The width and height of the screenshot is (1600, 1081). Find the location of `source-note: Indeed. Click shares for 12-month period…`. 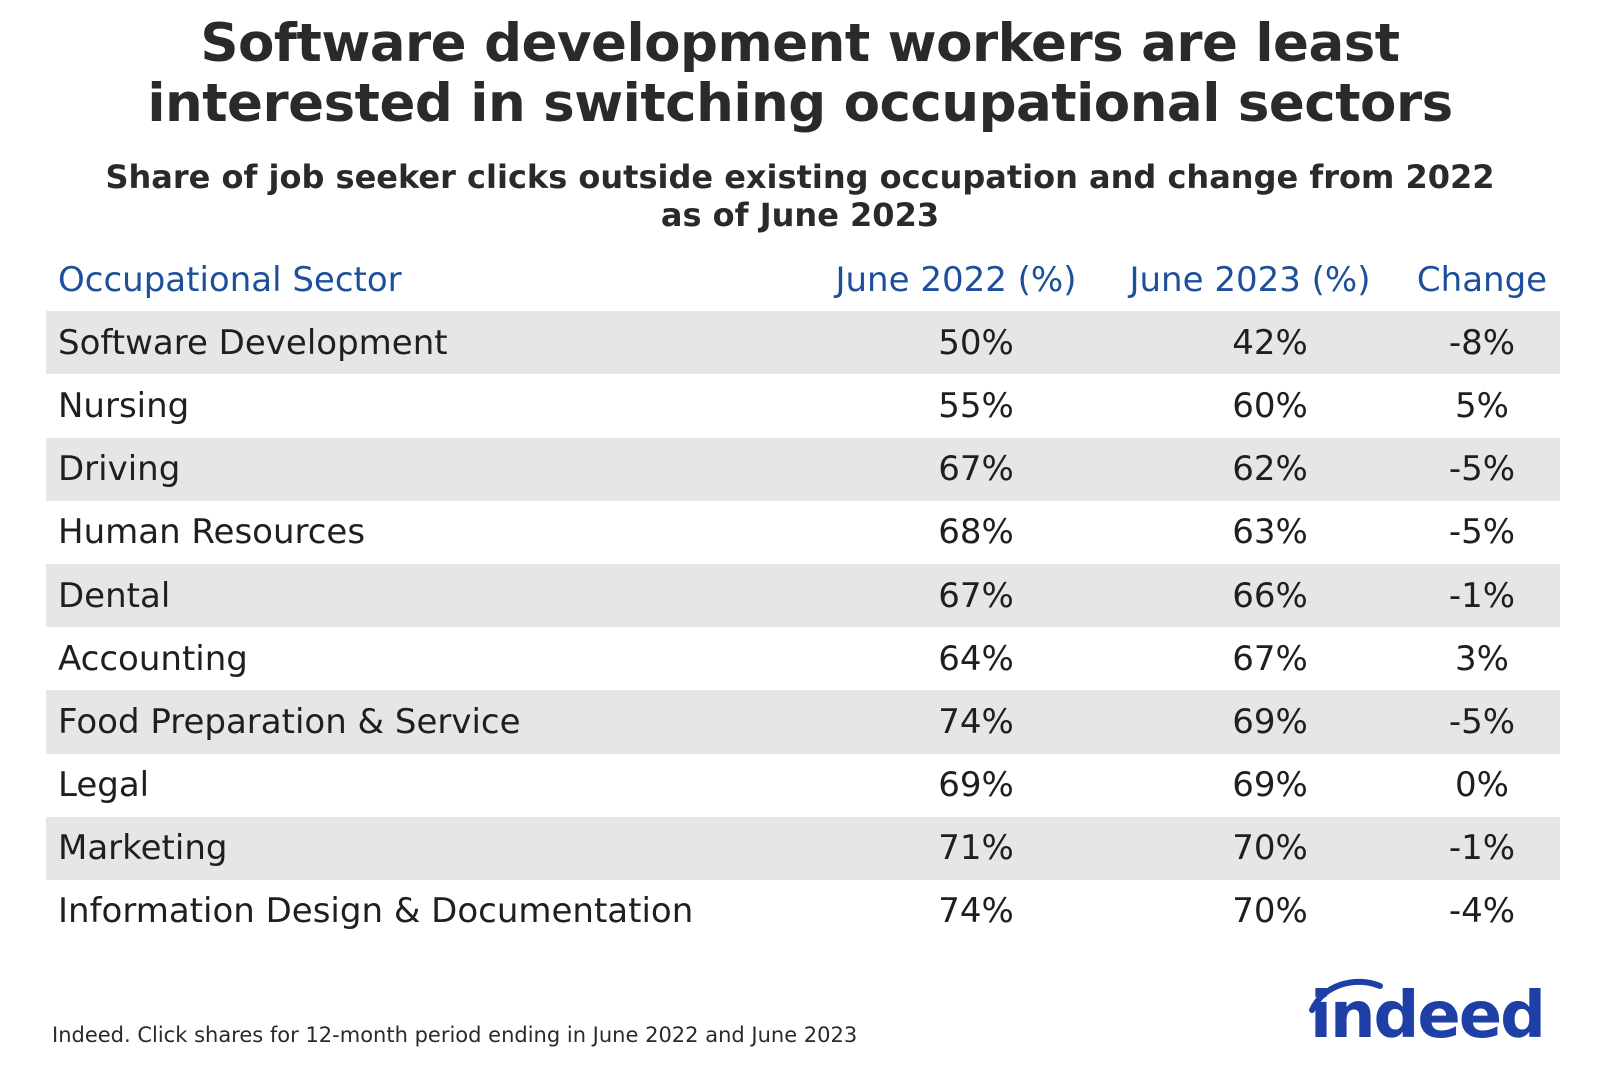

source-note: Indeed. Click shares for 12-month period… is located at coordinates (455, 1035).